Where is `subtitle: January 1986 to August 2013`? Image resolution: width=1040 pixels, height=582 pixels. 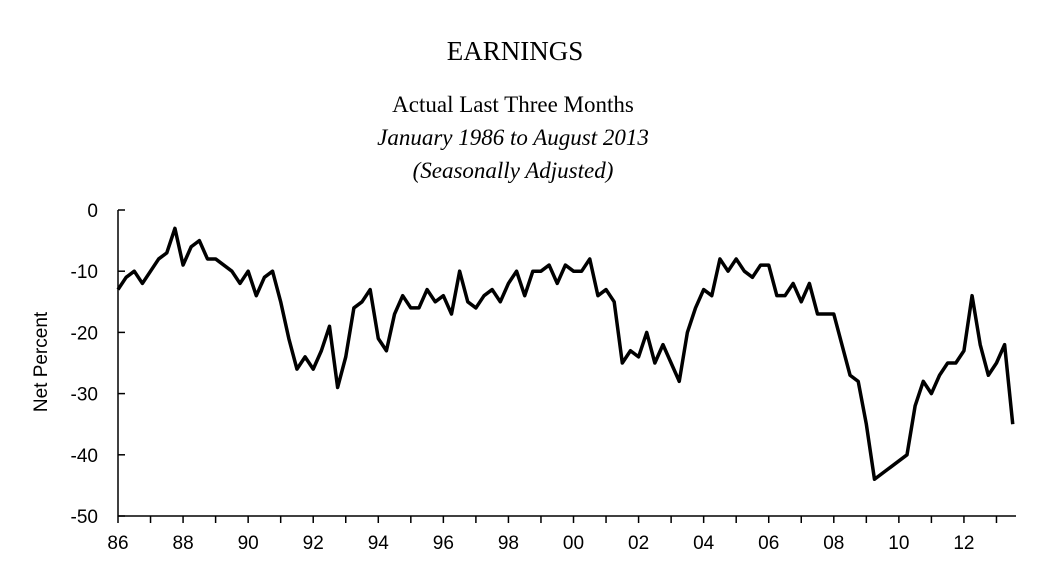
subtitle: January 1986 to August 2013 is located at coordinates (513, 137).